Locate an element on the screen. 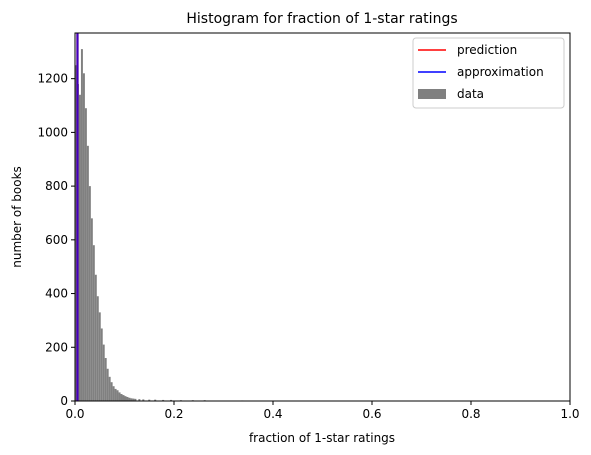  legend-prediction-label: prediction is located at coordinates (487, 50).